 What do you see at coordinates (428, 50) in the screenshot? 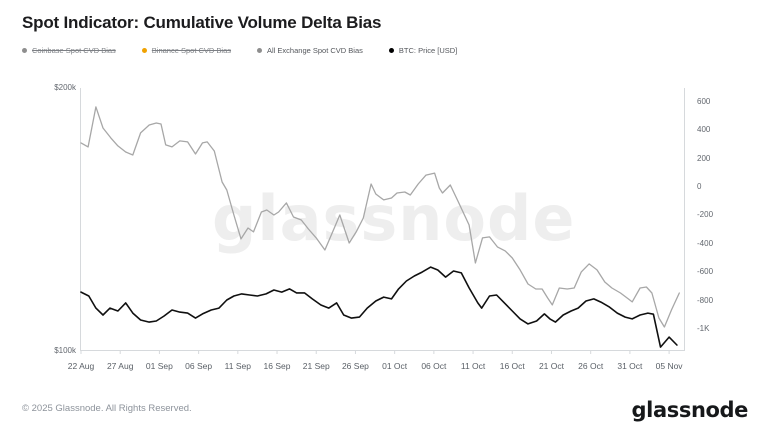
I see `legend-item-label: BTC: Price [USD]` at bounding box center [428, 50].